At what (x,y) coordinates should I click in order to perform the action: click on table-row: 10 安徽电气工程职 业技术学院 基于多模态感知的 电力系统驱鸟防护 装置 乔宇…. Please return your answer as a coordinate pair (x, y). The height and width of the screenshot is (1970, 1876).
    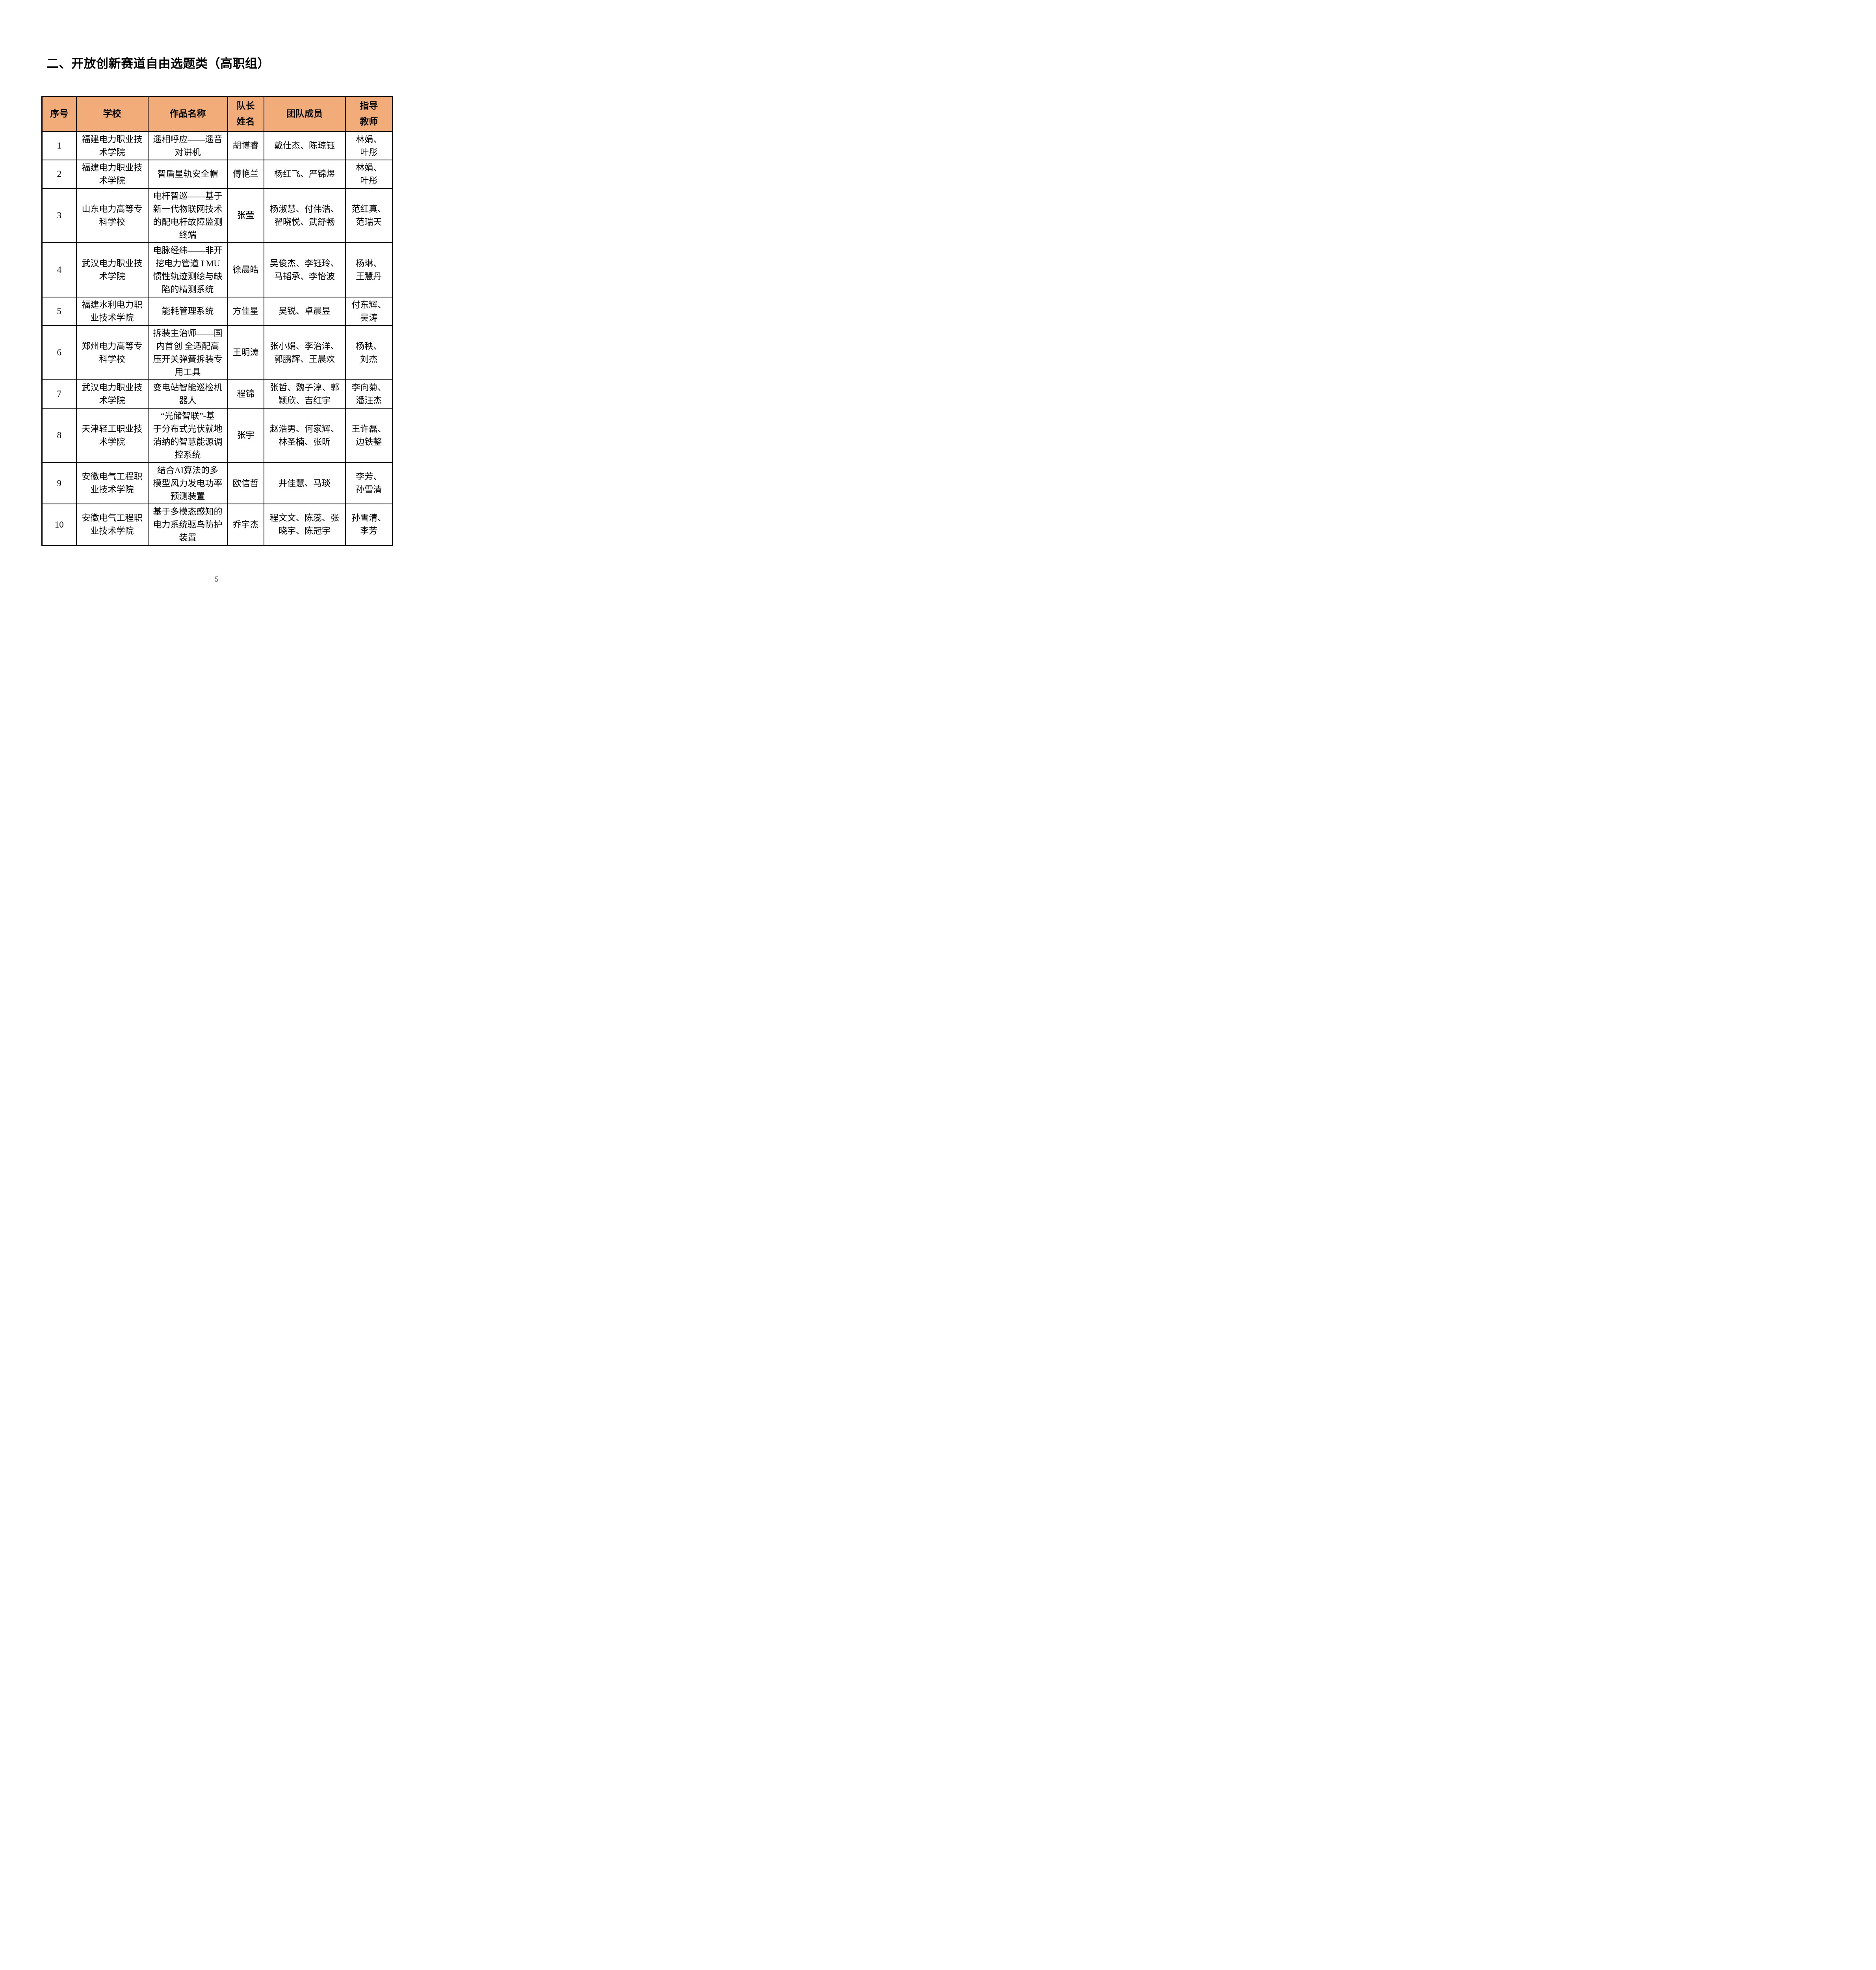
    Looking at the image, I should click on (217, 524).